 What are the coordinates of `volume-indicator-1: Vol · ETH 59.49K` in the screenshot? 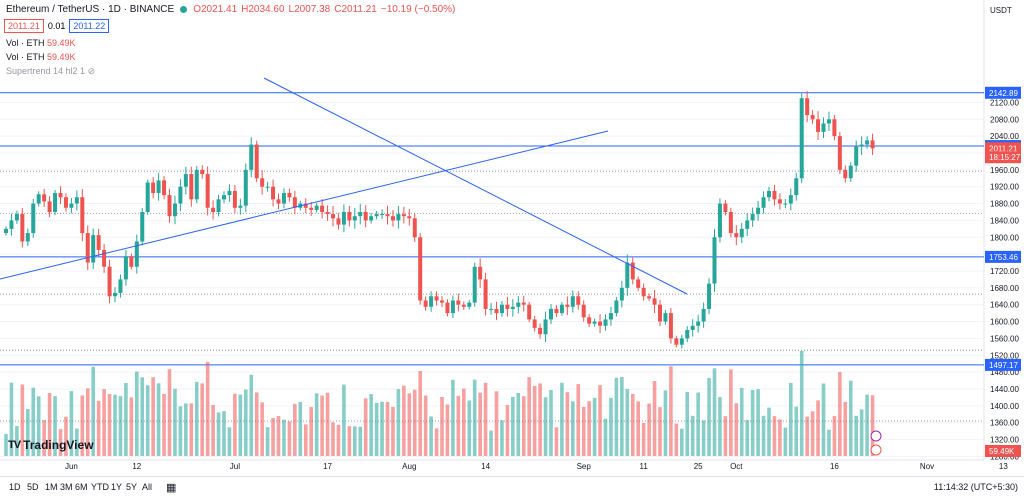 It's located at (41, 43).